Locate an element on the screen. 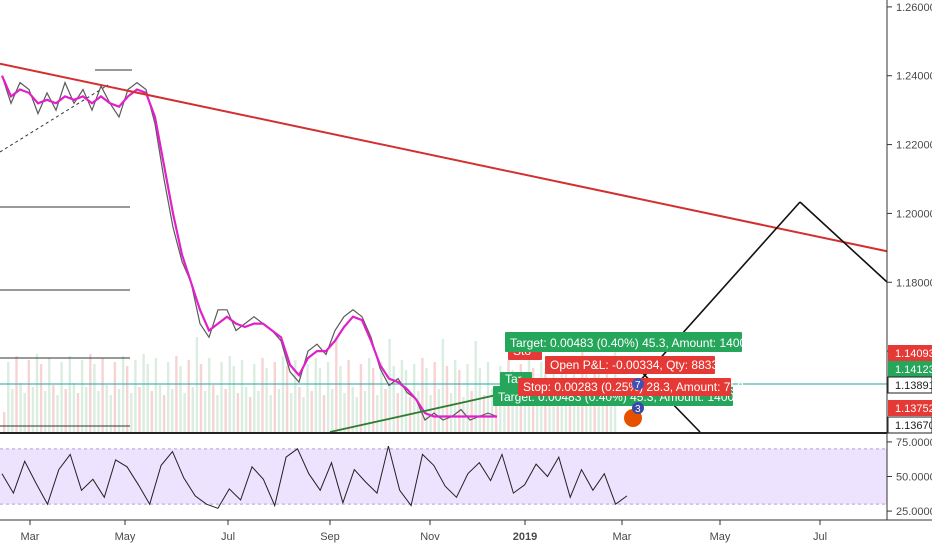 This screenshot has height=550, width=932. x-tick-label: 2019 is located at coordinates (525, 537).